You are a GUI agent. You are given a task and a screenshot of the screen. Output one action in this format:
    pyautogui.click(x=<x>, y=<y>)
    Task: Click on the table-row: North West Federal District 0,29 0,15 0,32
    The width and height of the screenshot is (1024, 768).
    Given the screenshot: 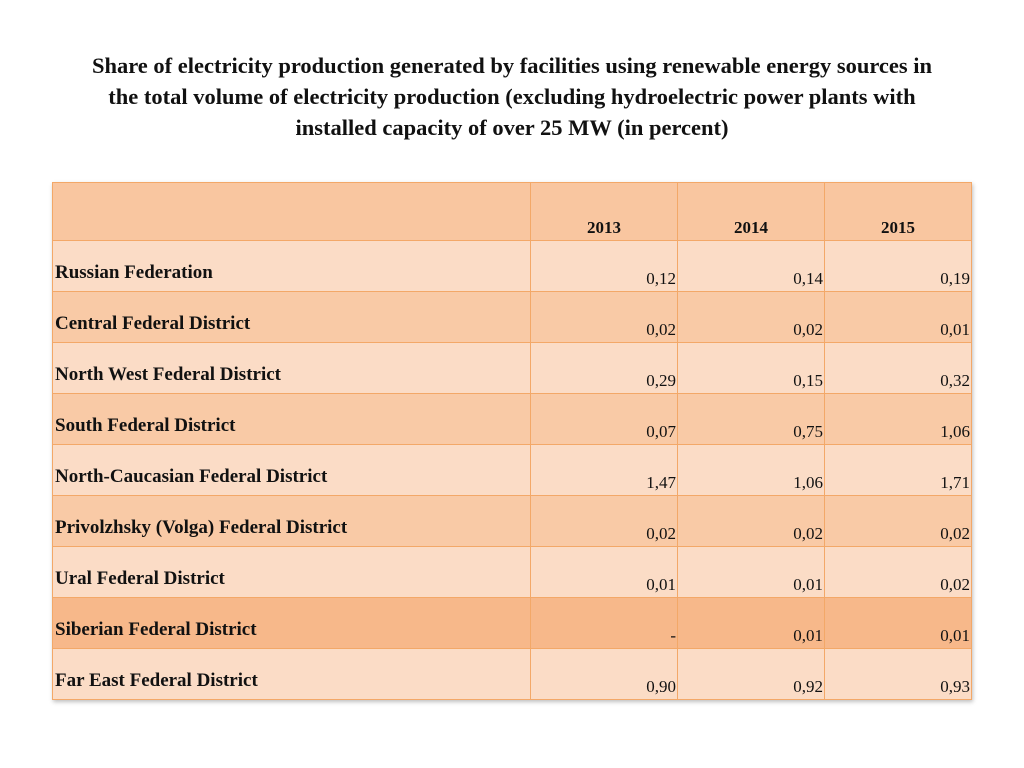 What is the action you would take?
    pyautogui.click(x=512, y=368)
    